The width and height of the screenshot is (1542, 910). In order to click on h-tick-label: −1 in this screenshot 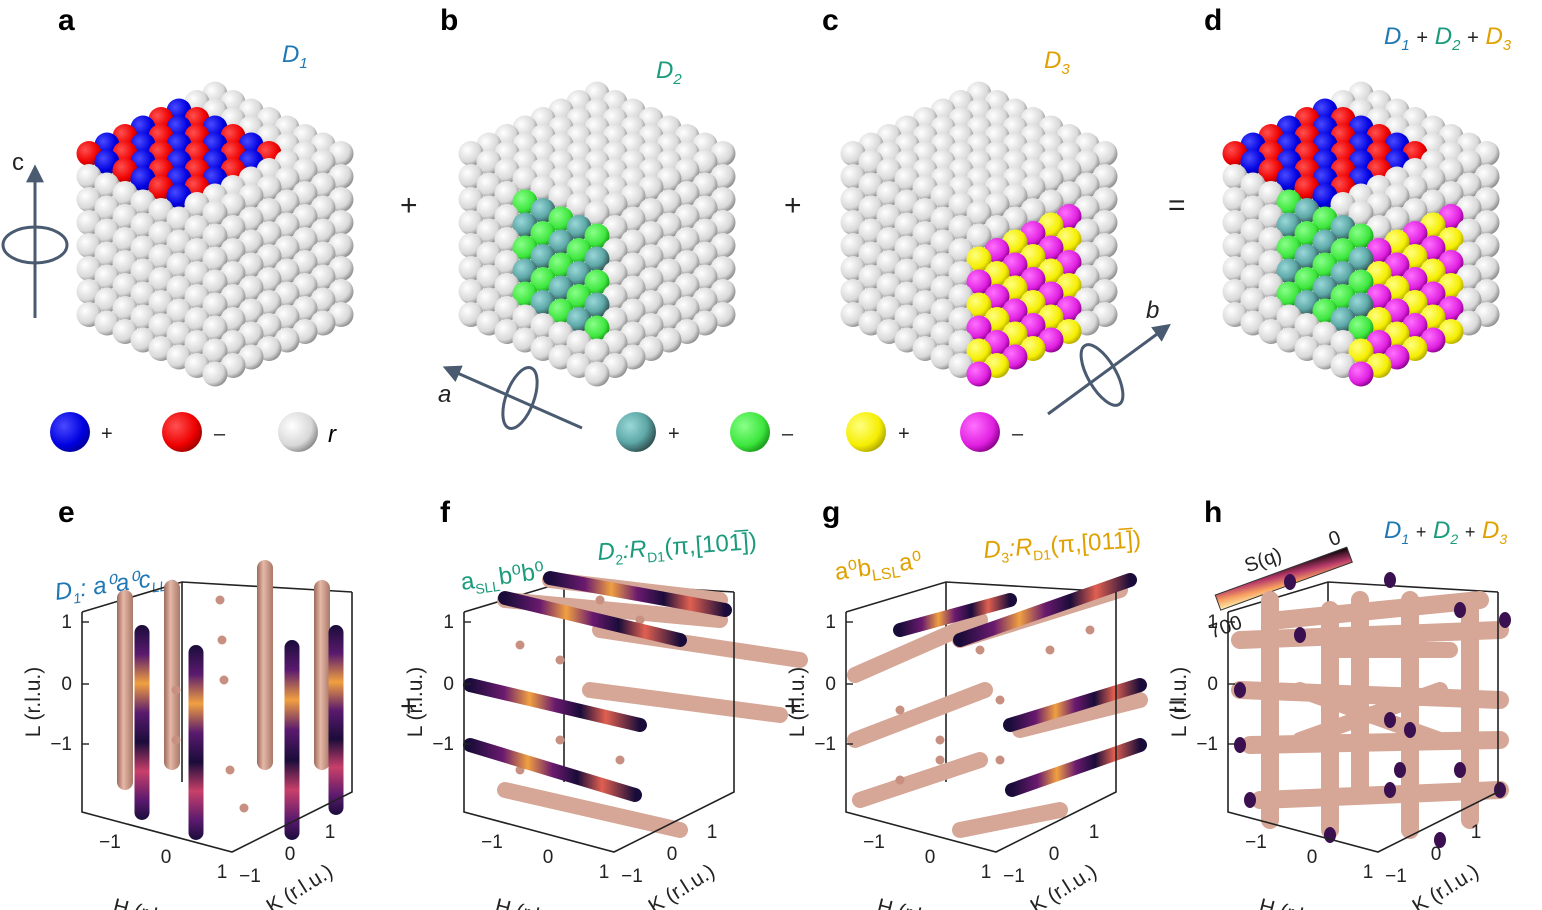, I will do `click(110, 842)`.